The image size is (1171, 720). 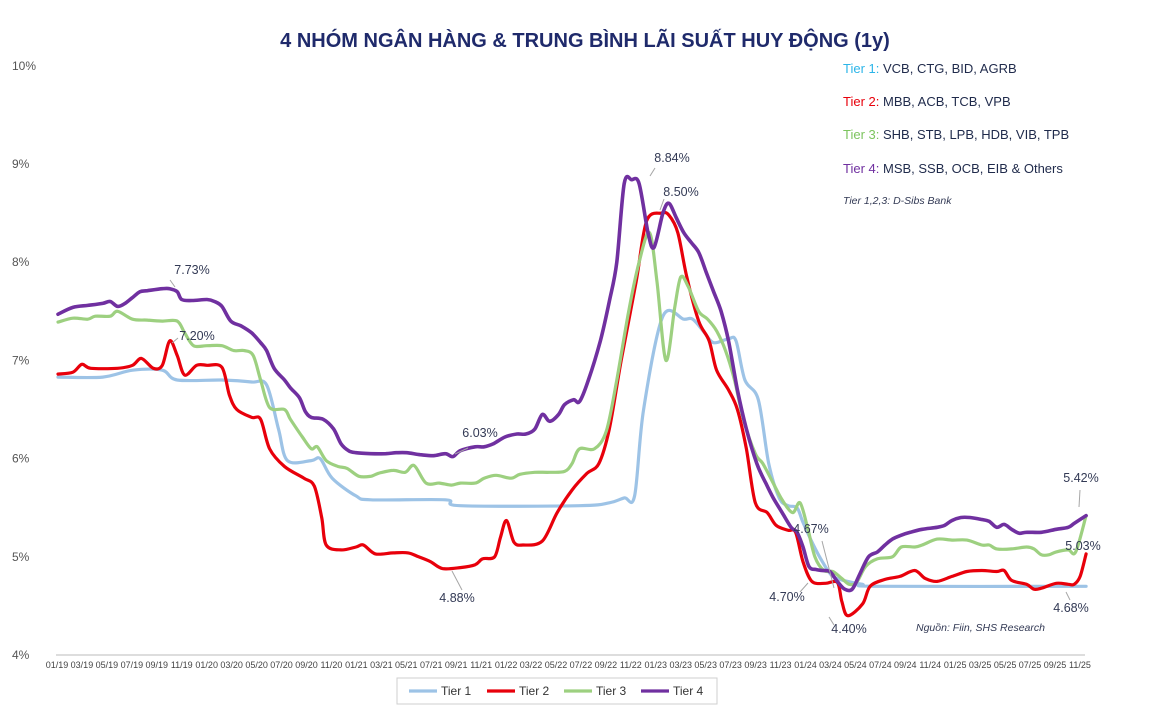 What do you see at coordinates (1005, 665) in the screenshot?
I see `x-tick-label: 05/25` at bounding box center [1005, 665].